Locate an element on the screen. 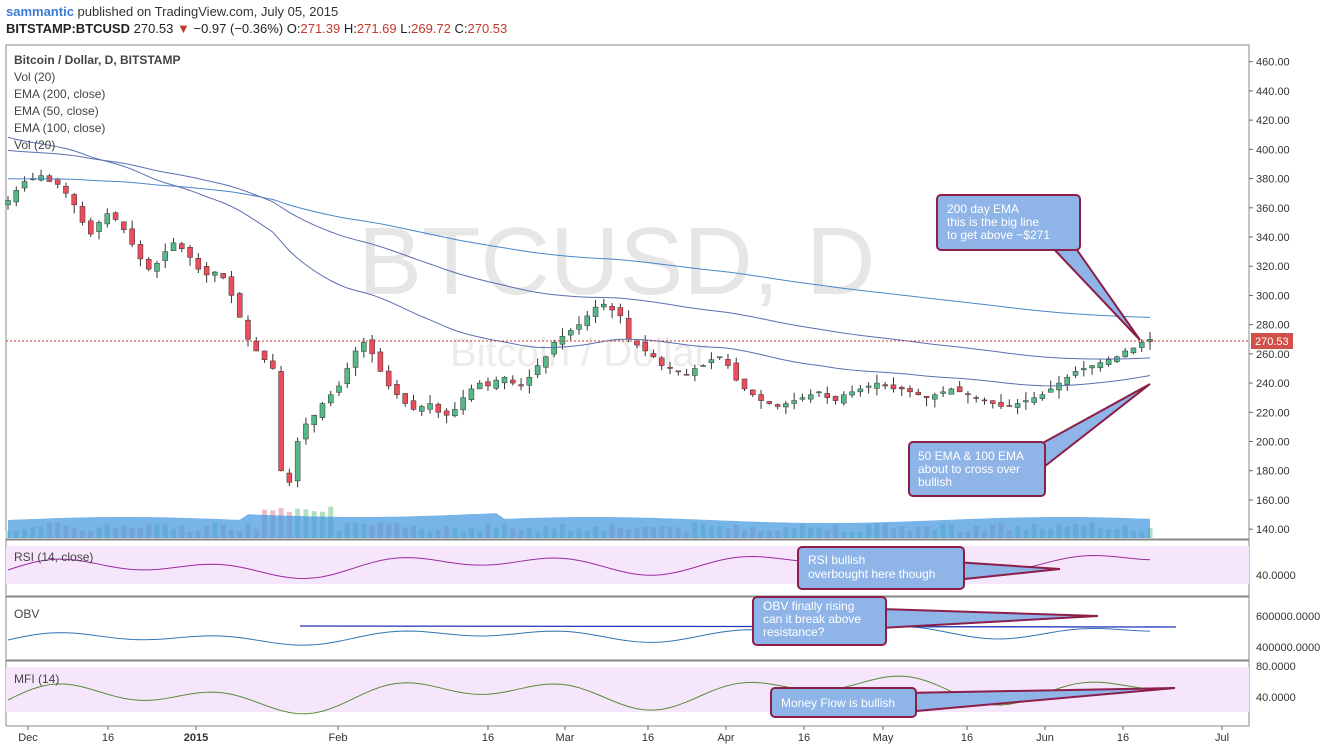 The width and height of the screenshot is (1333, 754). legend-vol-2: Vol (20) is located at coordinates (34, 145).